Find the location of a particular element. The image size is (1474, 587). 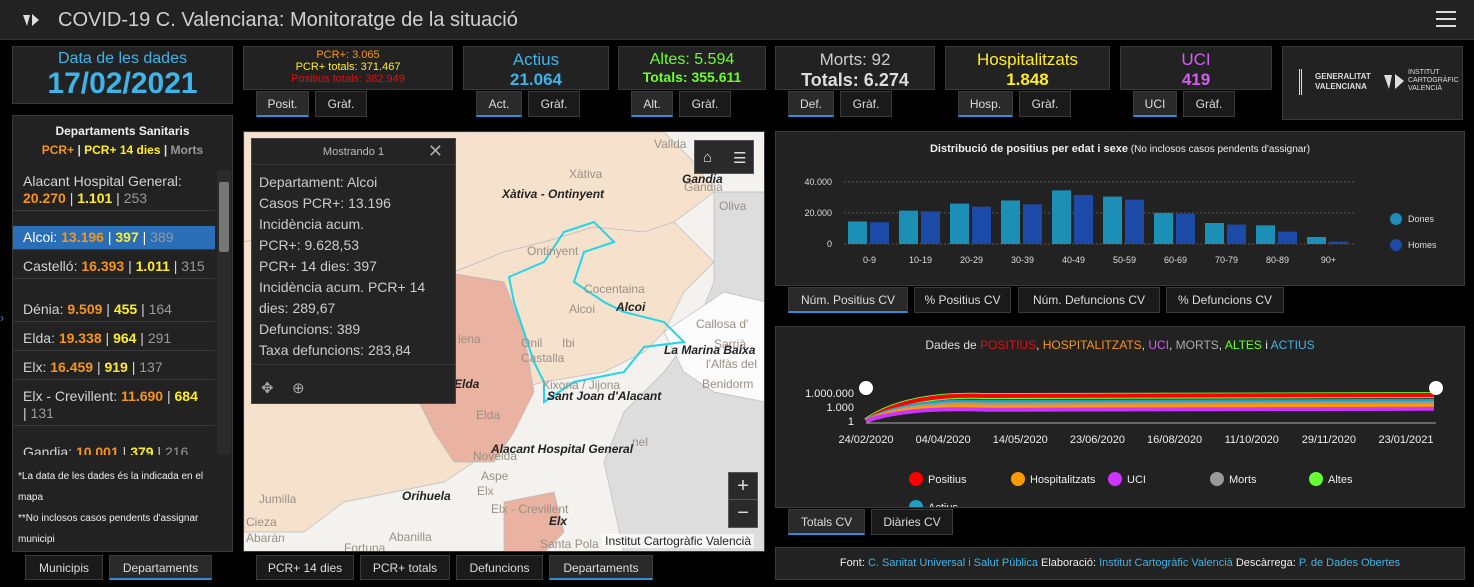

line-xtick: 23/01/2021 is located at coordinates (1405, 440).